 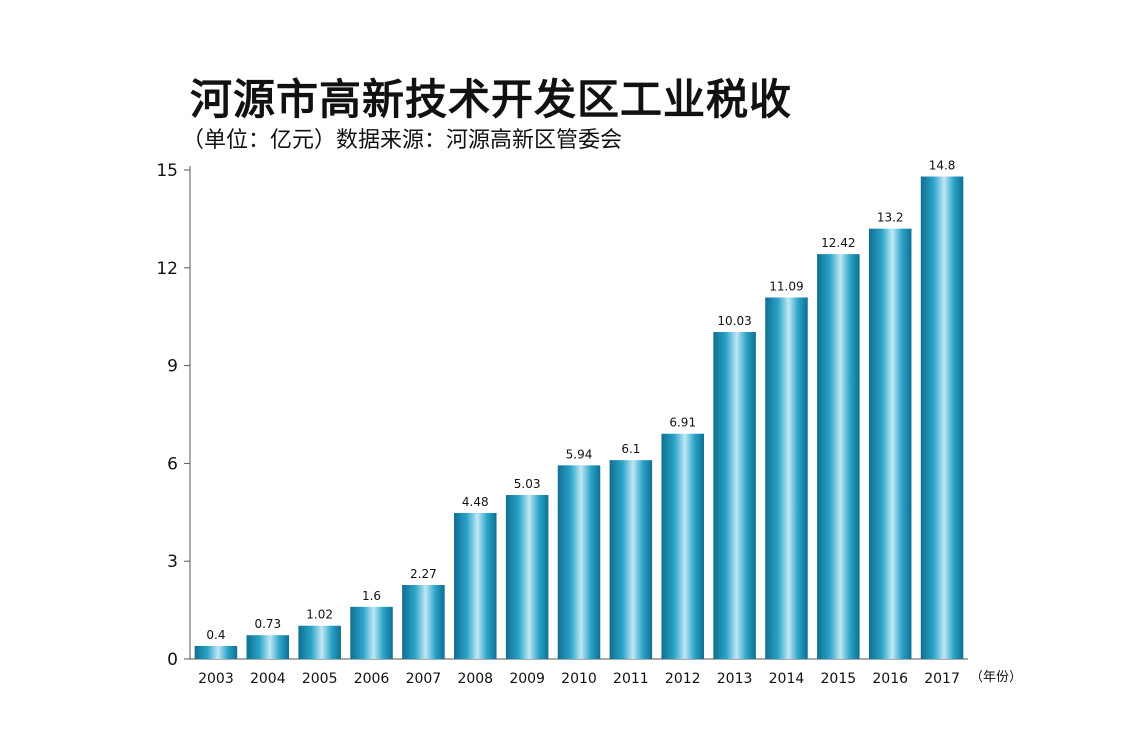 What do you see at coordinates (527, 484) in the screenshot?
I see `data-label-2009: 5.03` at bounding box center [527, 484].